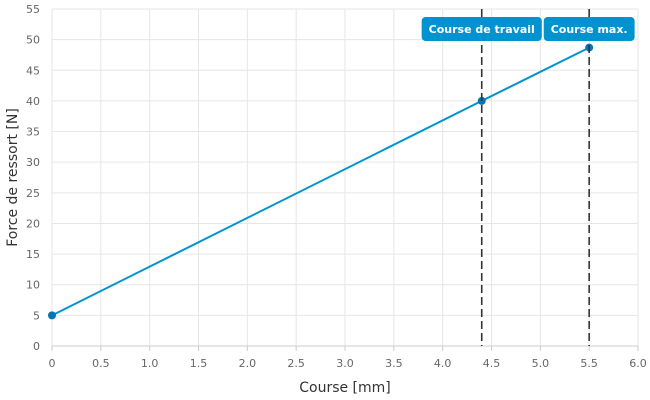 The width and height of the screenshot is (650, 400). Describe the element at coordinates (33, 254) in the screenshot. I see `y-tick-label: 15` at that location.